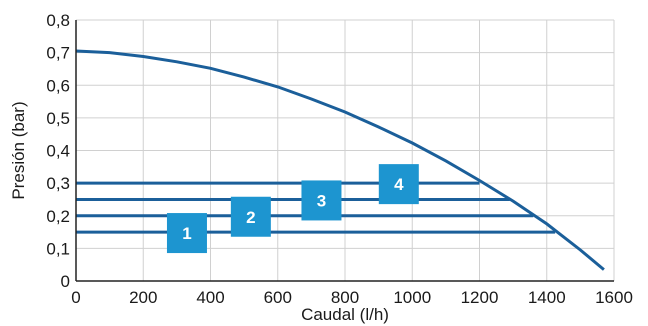 This screenshot has height=326, width=648. I want to click on x-tick-label: 1400, so click(547, 297).